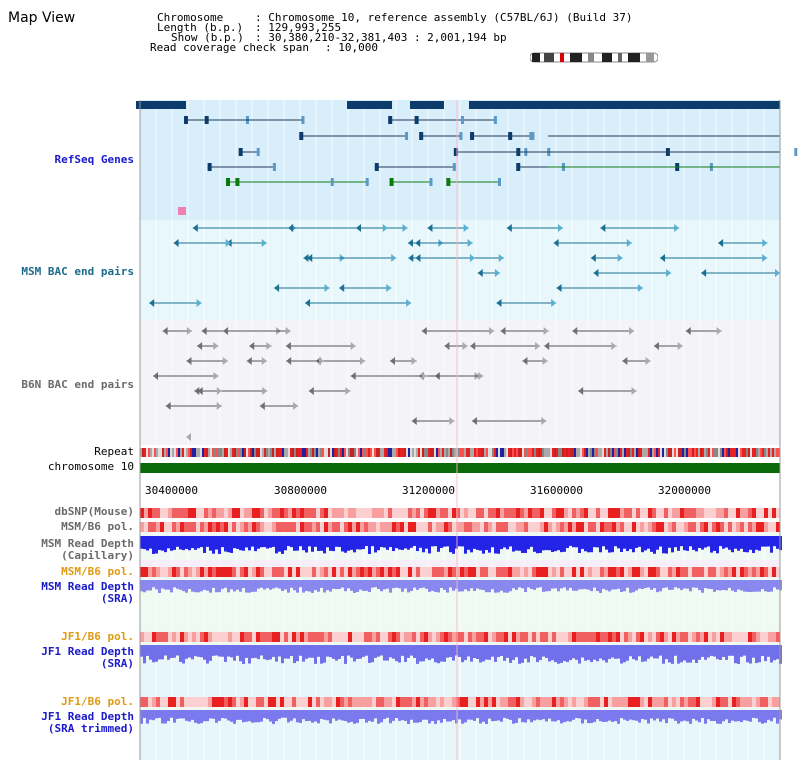 The height and width of the screenshot is (760, 800). What do you see at coordinates (152, 303) in the screenshot?
I see `msm-bac-end` at bounding box center [152, 303].